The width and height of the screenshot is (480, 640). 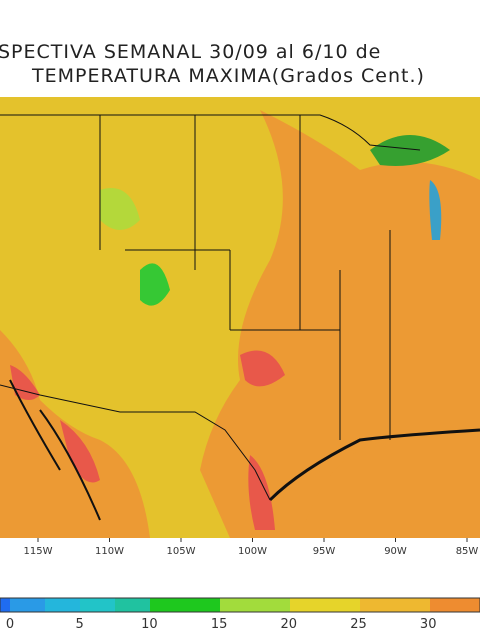 I want to click on longitude-label: 90W, so click(x=395, y=551).